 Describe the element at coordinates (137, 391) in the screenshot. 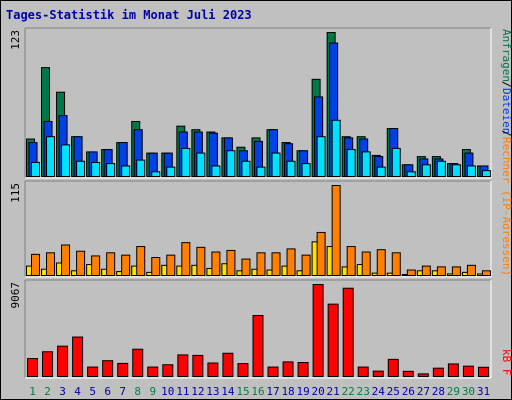

I see `day-label-8: 8` at that location.